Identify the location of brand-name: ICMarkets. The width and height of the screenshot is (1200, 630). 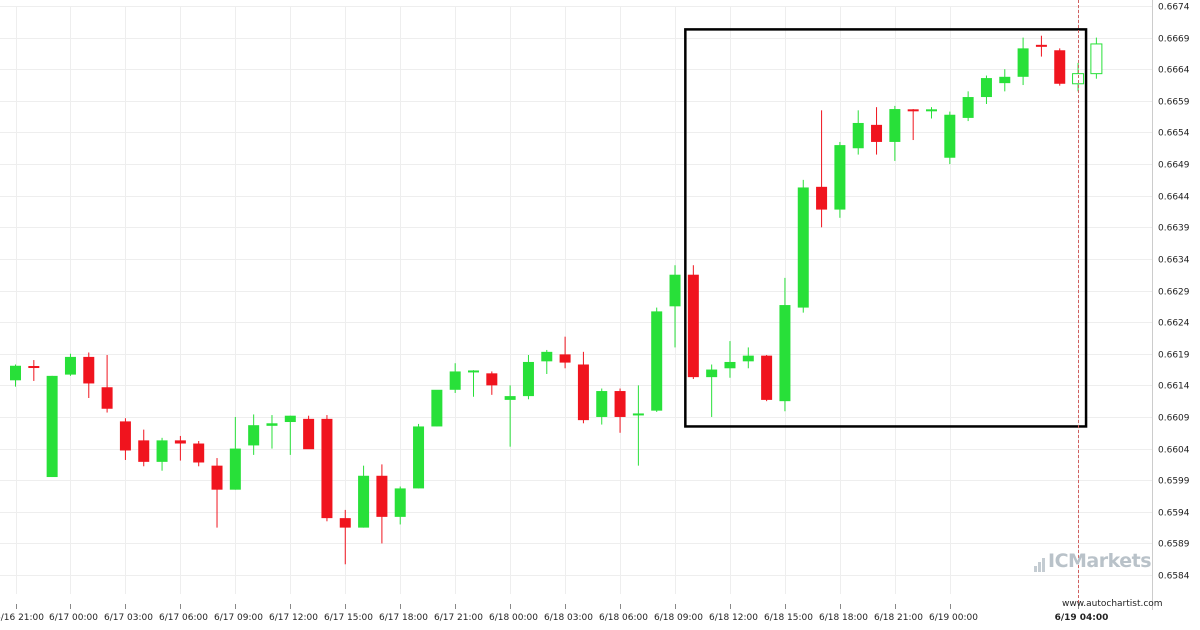
(1100, 561).